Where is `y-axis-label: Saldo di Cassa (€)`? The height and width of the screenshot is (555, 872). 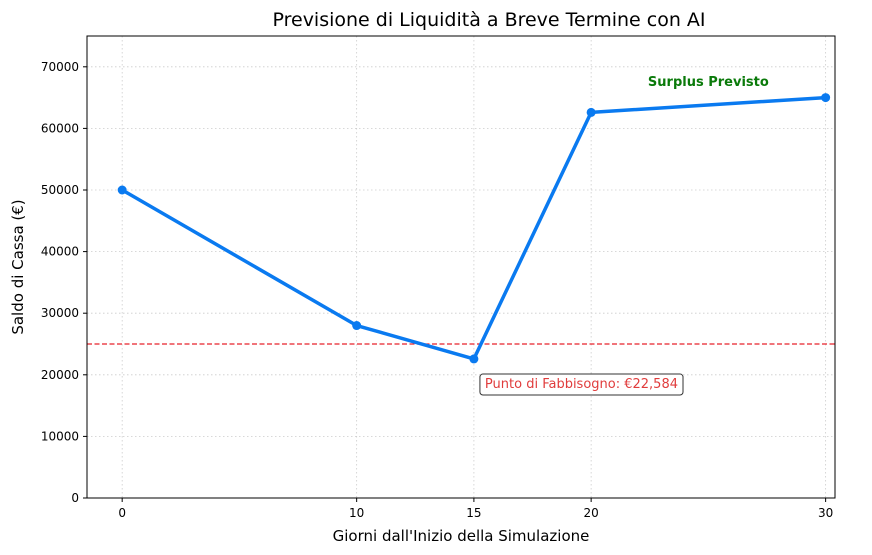 y-axis-label: Saldo di Cassa (€) is located at coordinates (18, 266).